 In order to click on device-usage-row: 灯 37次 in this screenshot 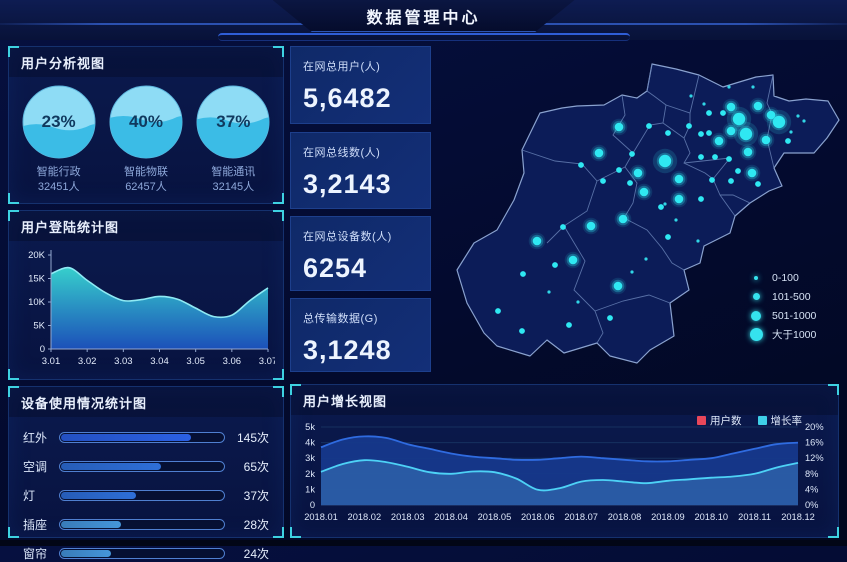, I will do `click(146, 495)`.